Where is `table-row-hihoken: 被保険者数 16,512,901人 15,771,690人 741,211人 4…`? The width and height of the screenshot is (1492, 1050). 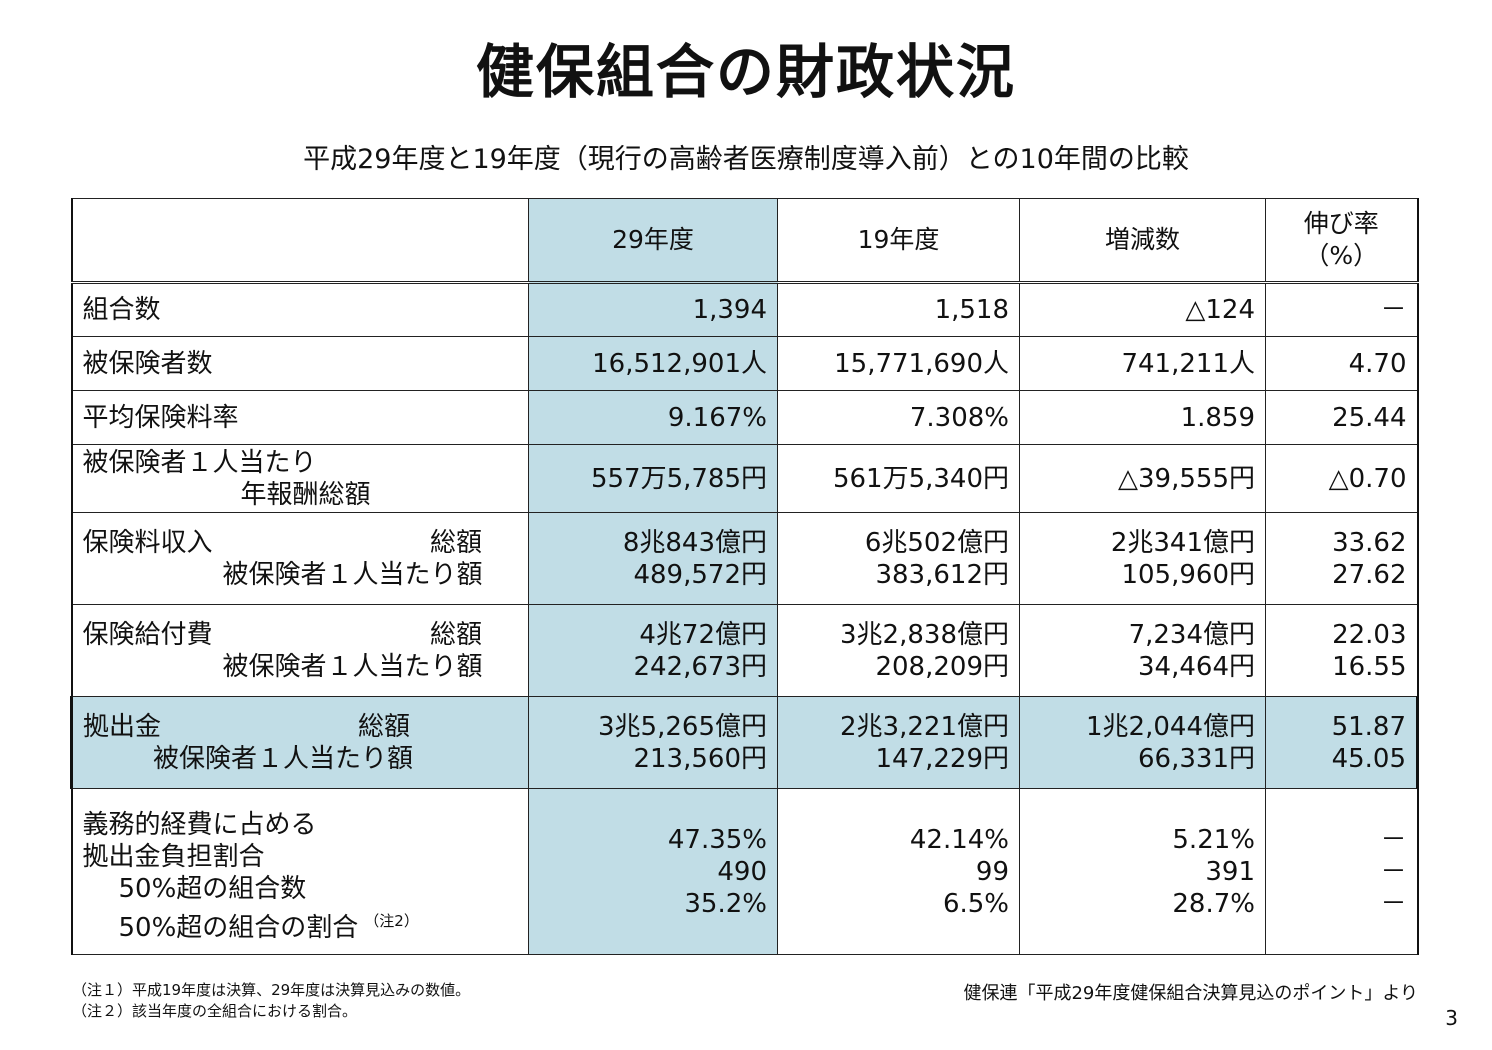
table-row-hihoken: 被保険者数 16,512,901人 15,771,690人 741,211人 4… is located at coordinates (744, 363).